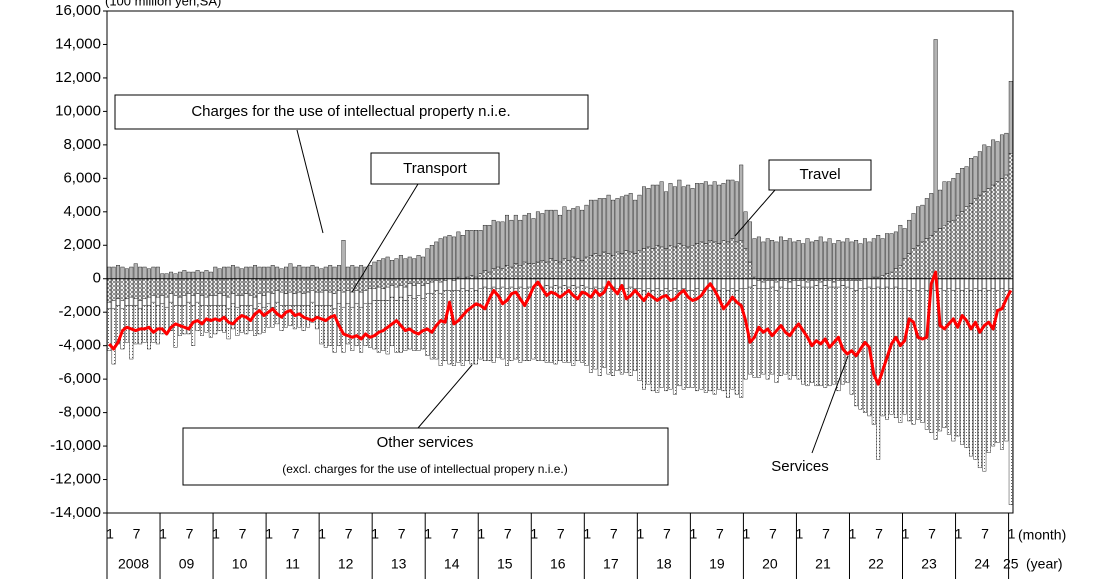  What do you see at coordinates (435, 168) in the screenshot?
I see `annotation-box` at bounding box center [435, 168].